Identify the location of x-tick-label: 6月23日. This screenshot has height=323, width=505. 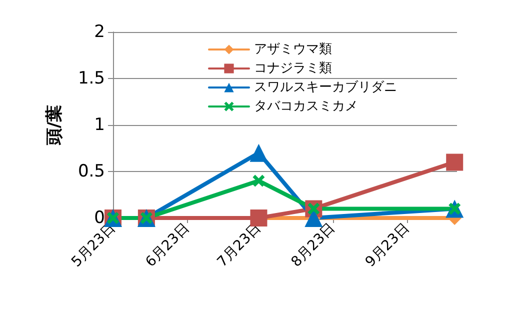
(167, 245).